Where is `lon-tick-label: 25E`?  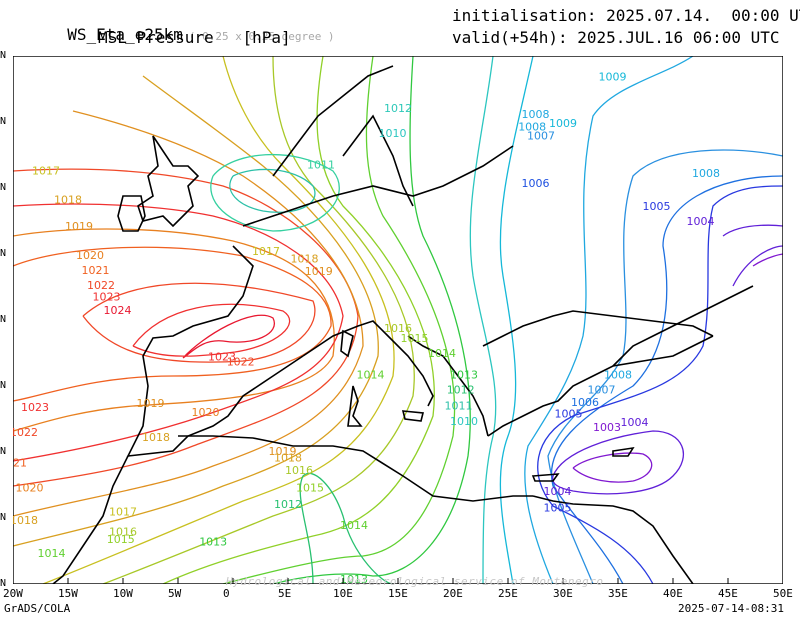
lon-tick-label: 25E is located at coordinates (508, 593).